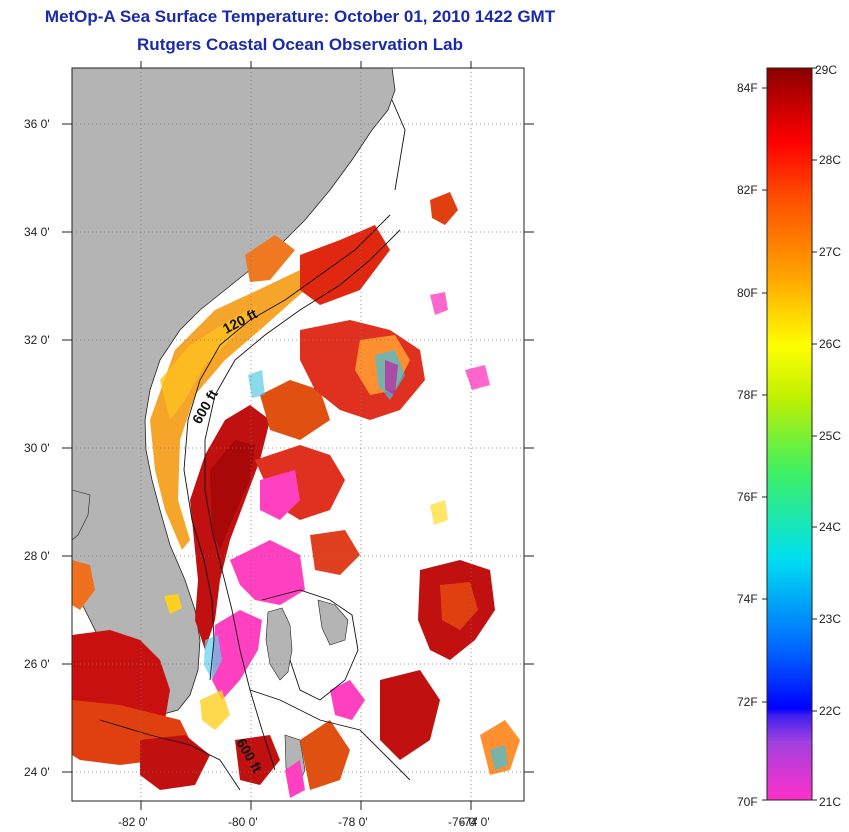 The image size is (849, 832). Describe the element at coordinates (830, 711) in the screenshot. I see `colorbar-label-celsius: 22C` at that location.